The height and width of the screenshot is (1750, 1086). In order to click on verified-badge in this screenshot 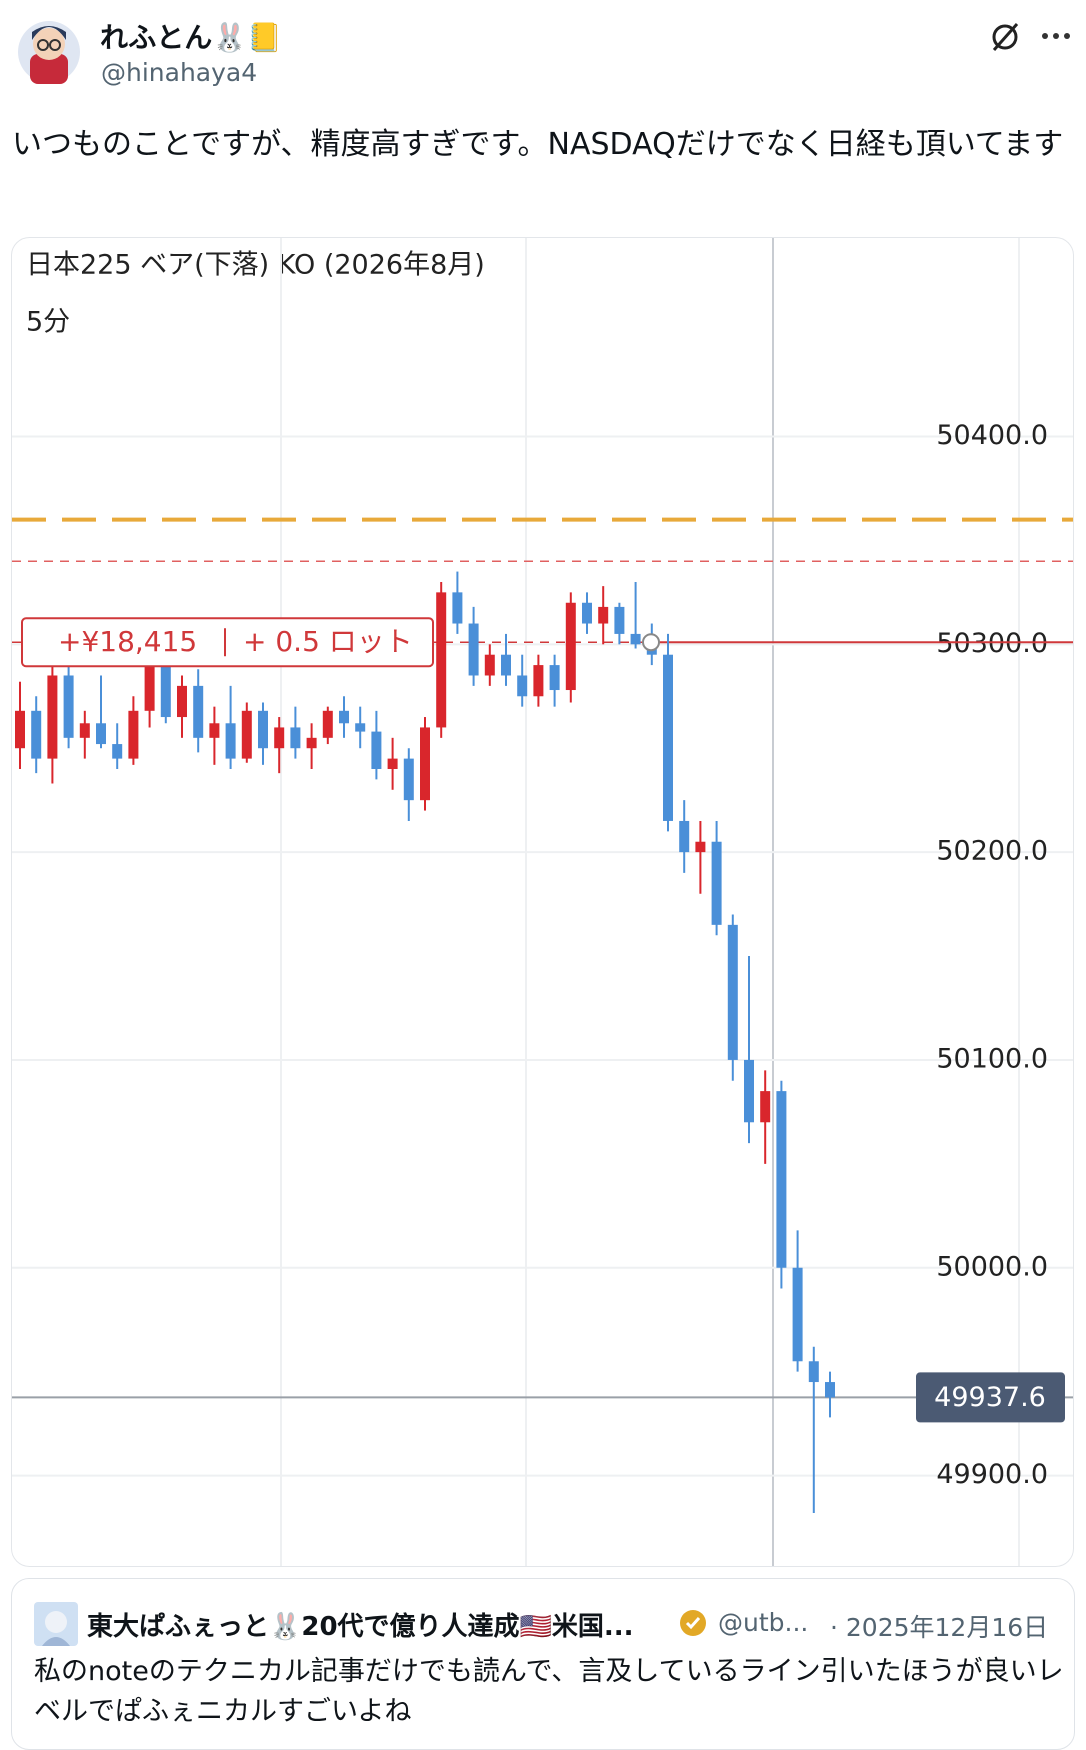, I will do `click(693, 1623)`.